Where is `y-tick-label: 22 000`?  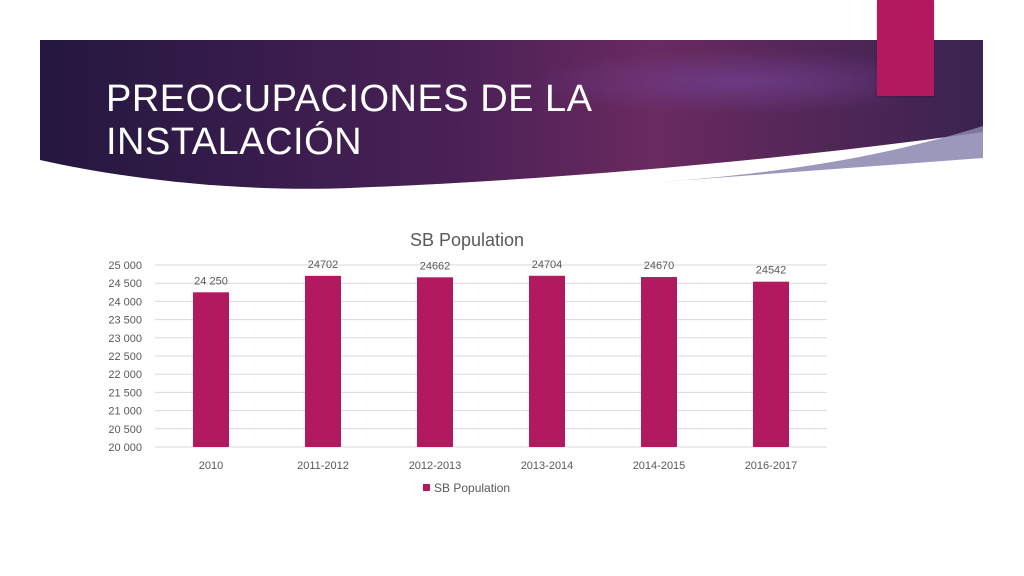
y-tick-label: 22 000 is located at coordinates (125, 375).